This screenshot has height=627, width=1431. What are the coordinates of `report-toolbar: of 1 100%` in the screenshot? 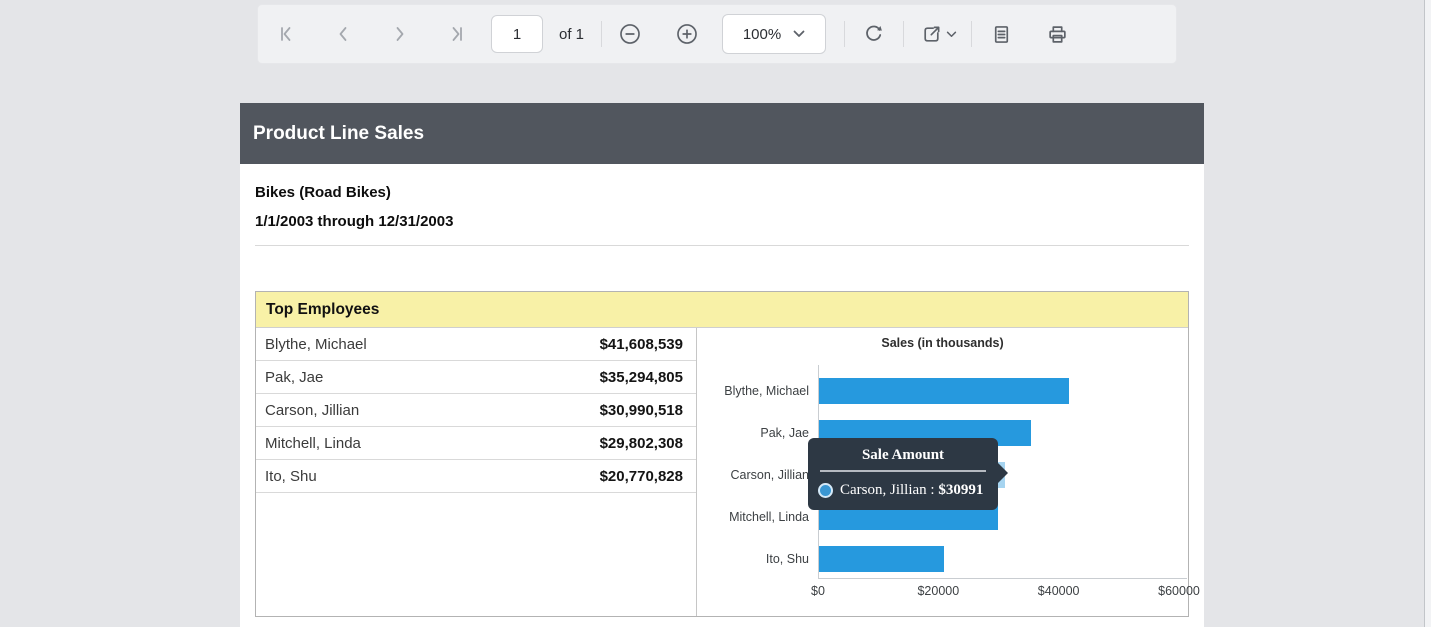 It's located at (717, 34).